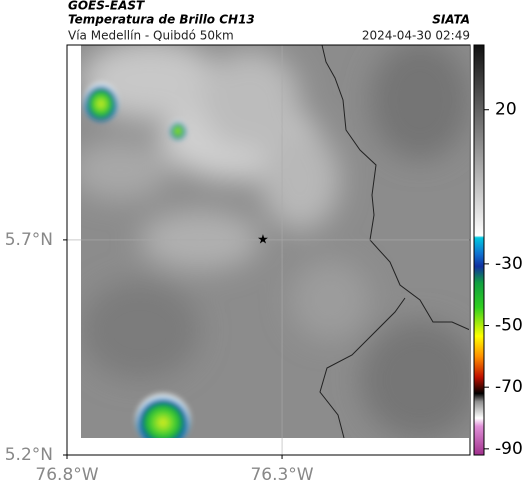  I want to click on route: Vía Medellín - Quibdó 50km, so click(151, 36).